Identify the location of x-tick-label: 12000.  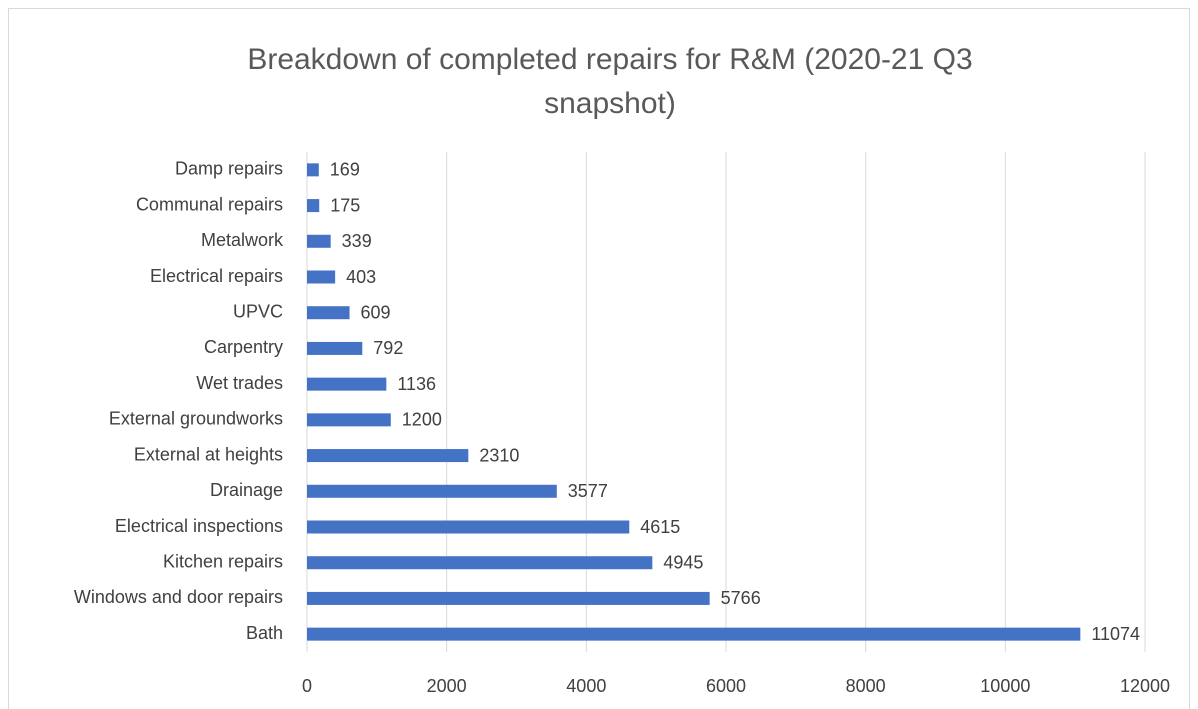
(1145, 686).